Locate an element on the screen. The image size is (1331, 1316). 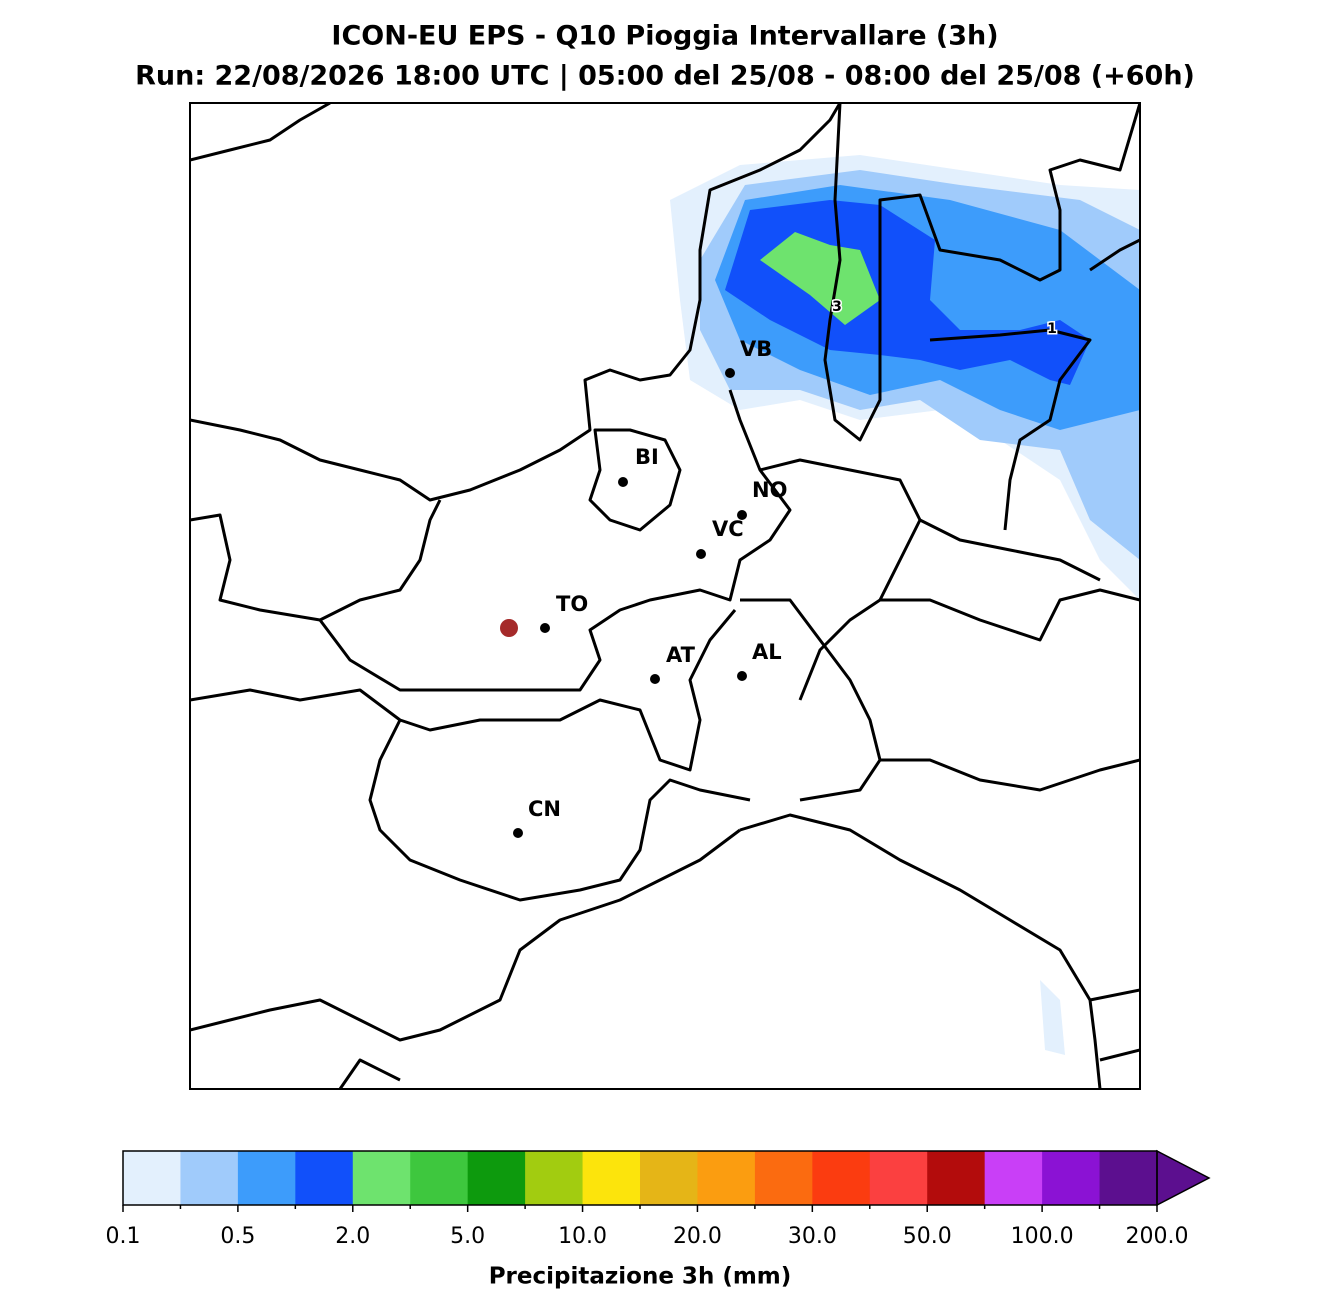
location-marker is located at coordinates (509, 628).